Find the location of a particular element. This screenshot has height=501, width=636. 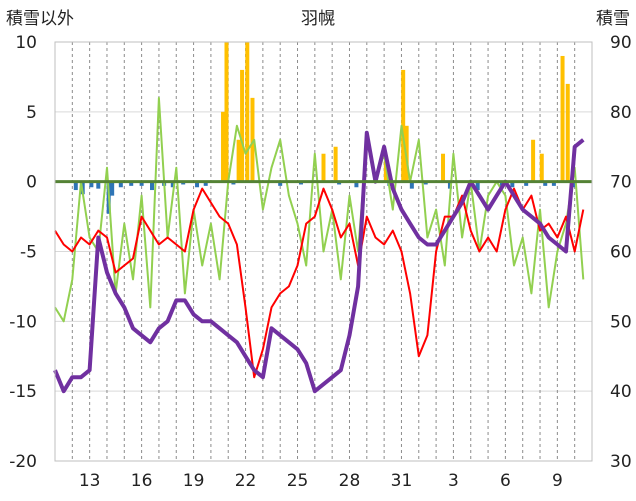

right-tick-label: 80 is located at coordinates (621, 113).